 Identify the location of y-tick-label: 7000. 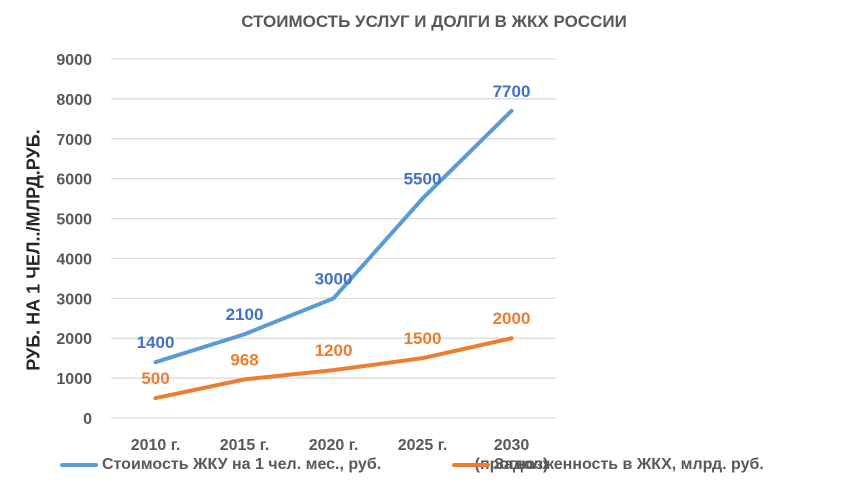
(74, 140).